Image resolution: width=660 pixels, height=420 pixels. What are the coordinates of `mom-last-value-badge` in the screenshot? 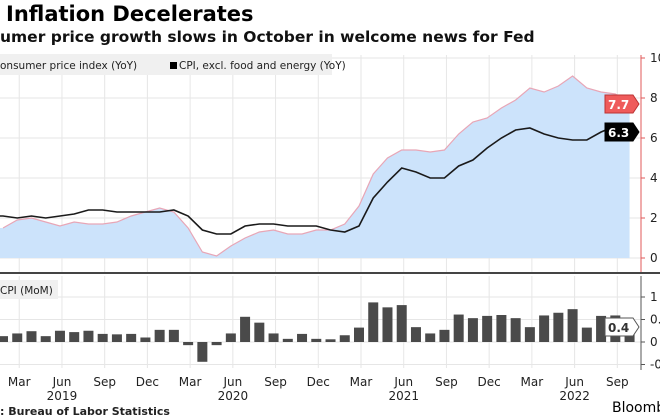 It's located at (622, 327).